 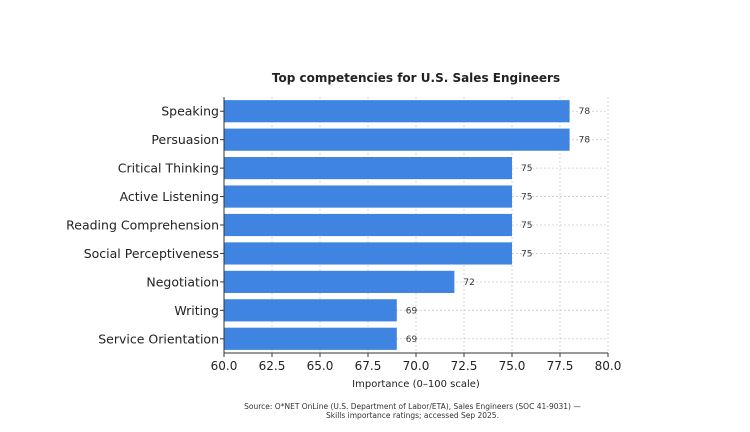 I want to click on x-axis-label: Importance (0–100 scale), so click(x=416, y=384).